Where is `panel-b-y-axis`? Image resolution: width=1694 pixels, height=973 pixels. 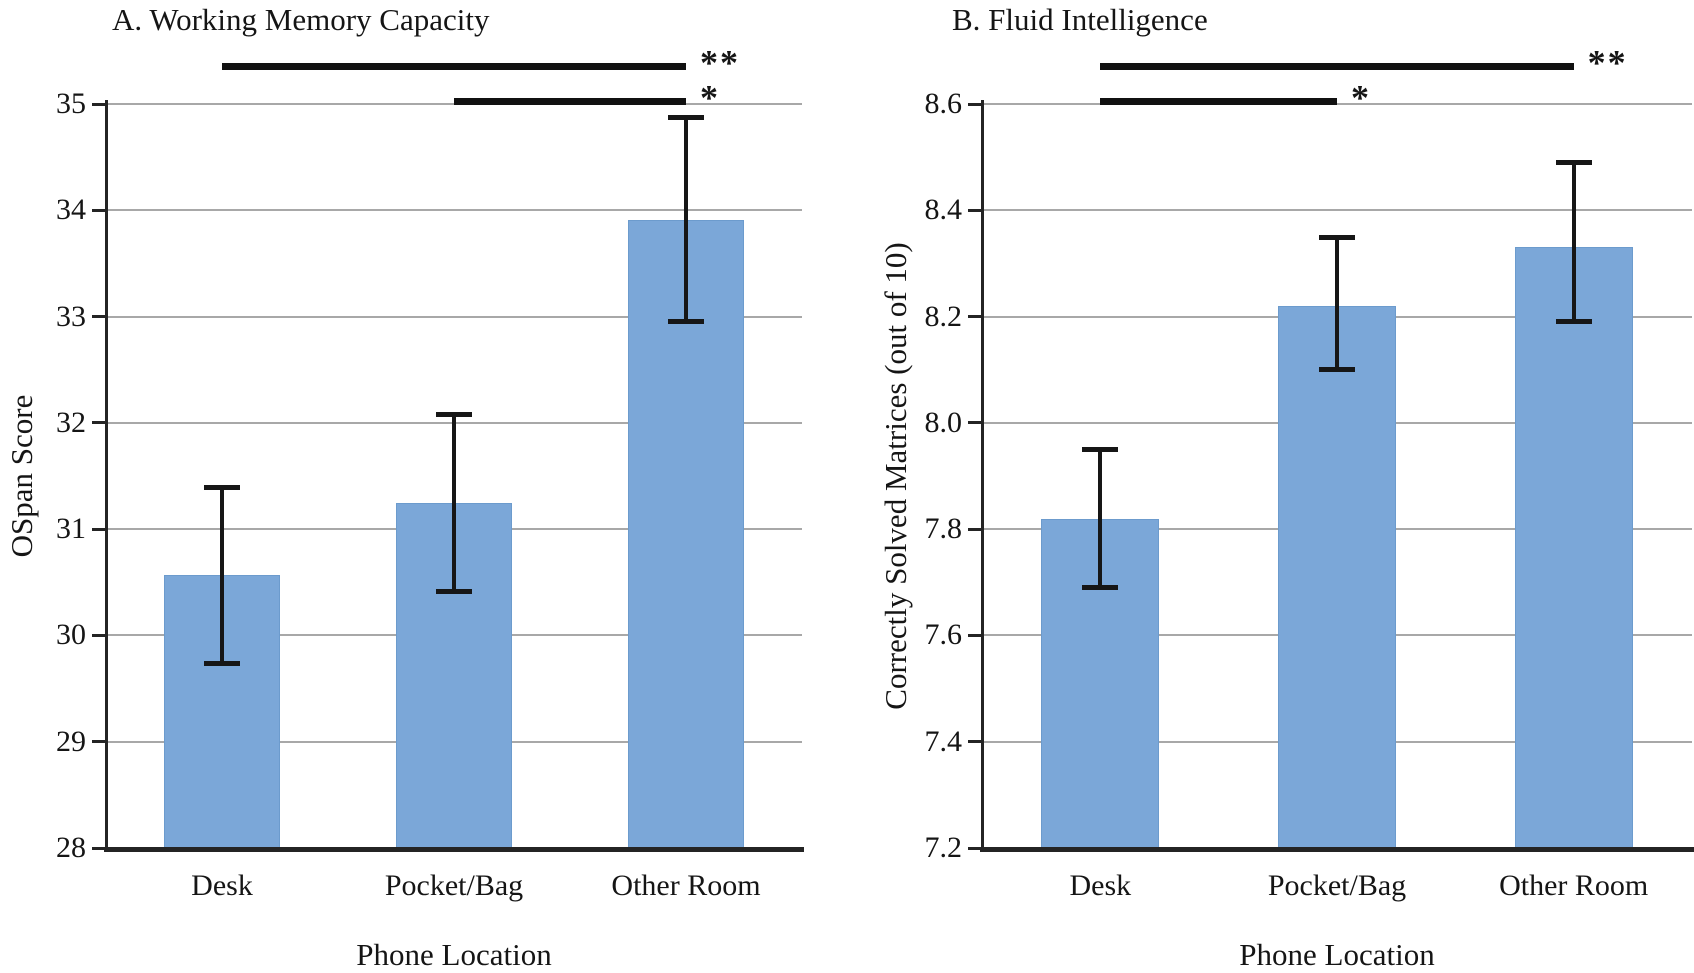
panel-b-y-axis is located at coordinates (982, 476).